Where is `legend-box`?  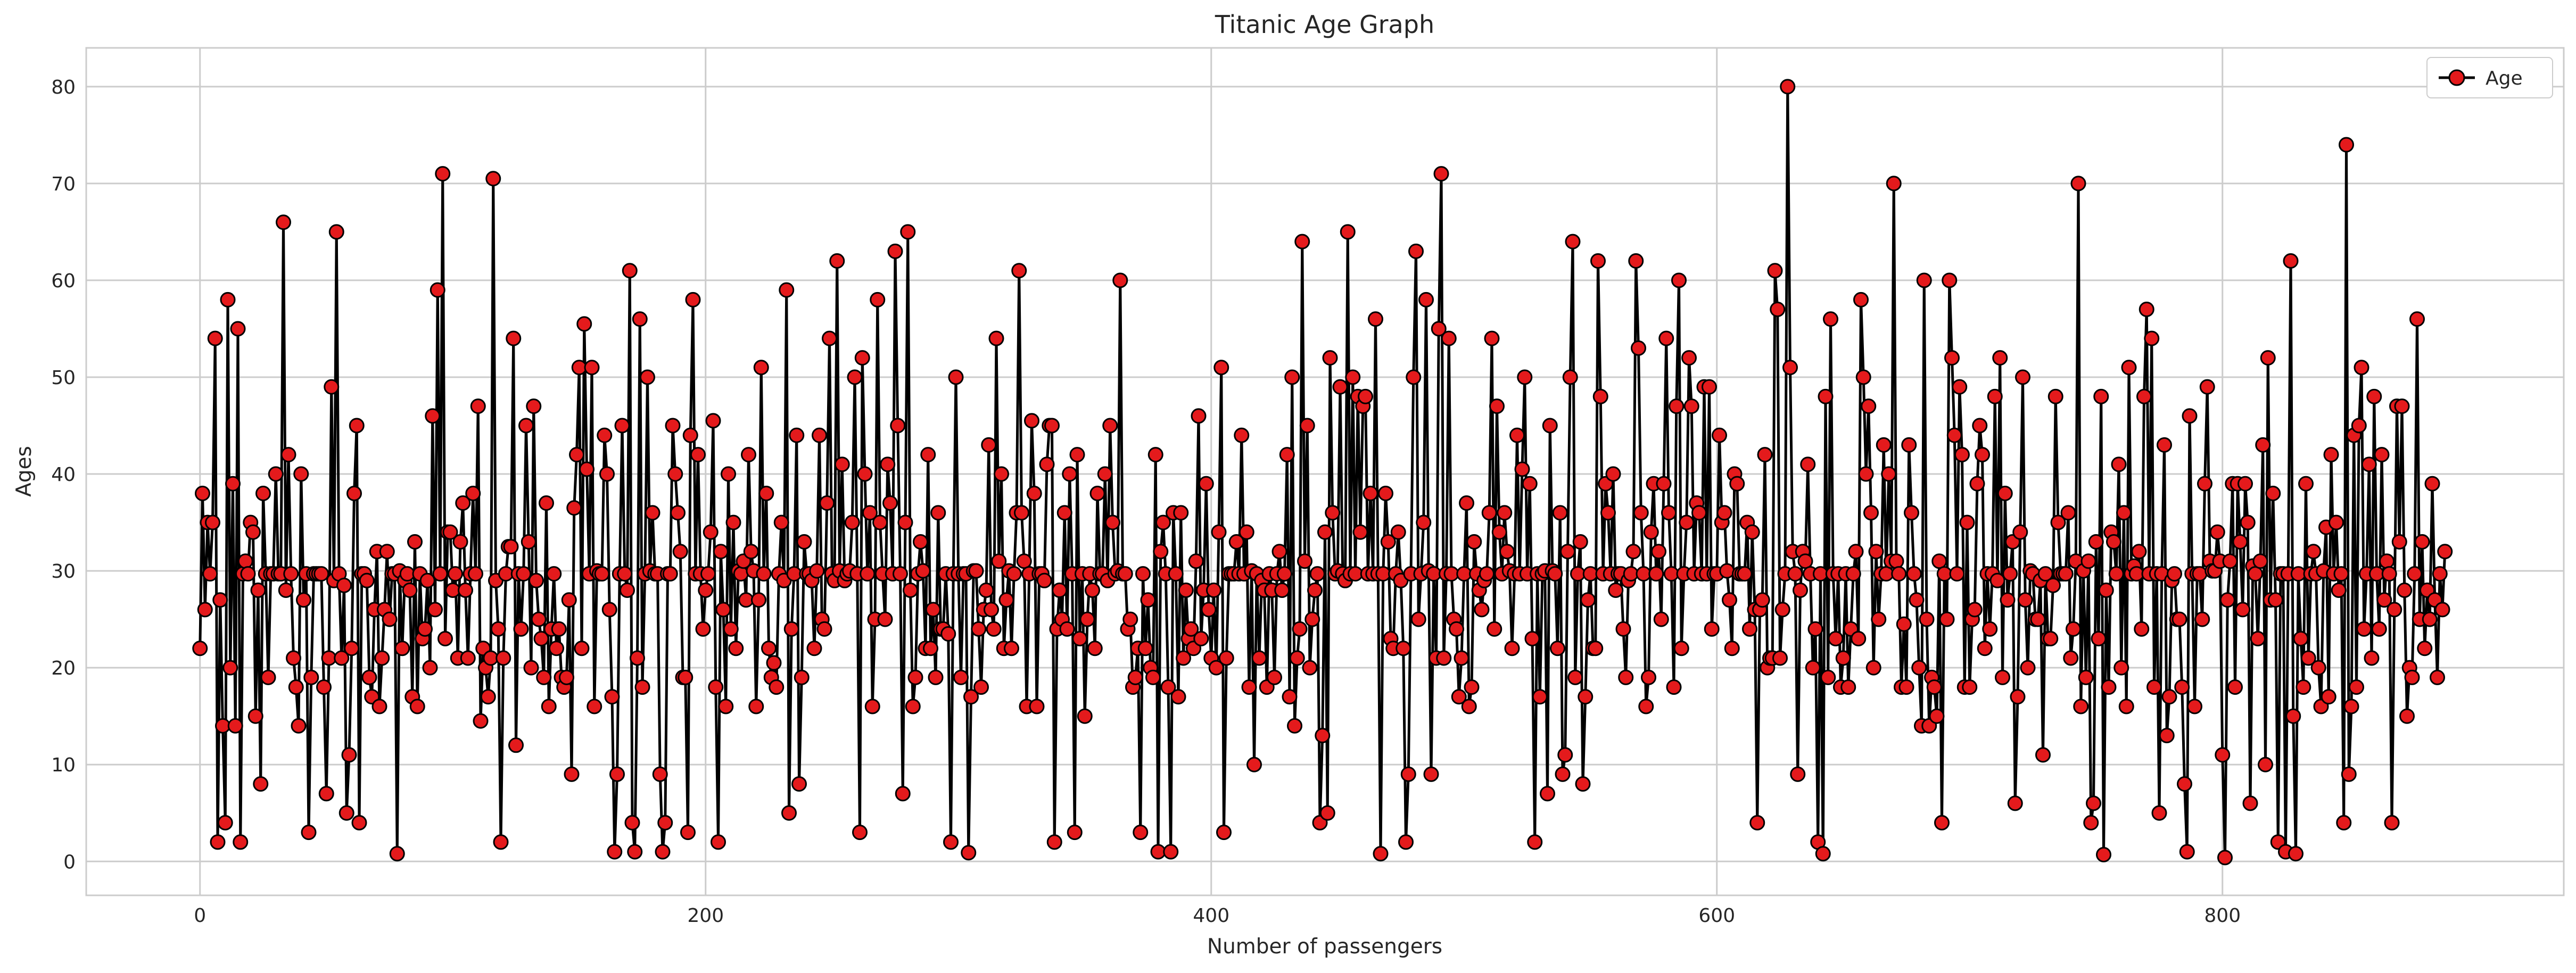
legend-box is located at coordinates (2489, 77).